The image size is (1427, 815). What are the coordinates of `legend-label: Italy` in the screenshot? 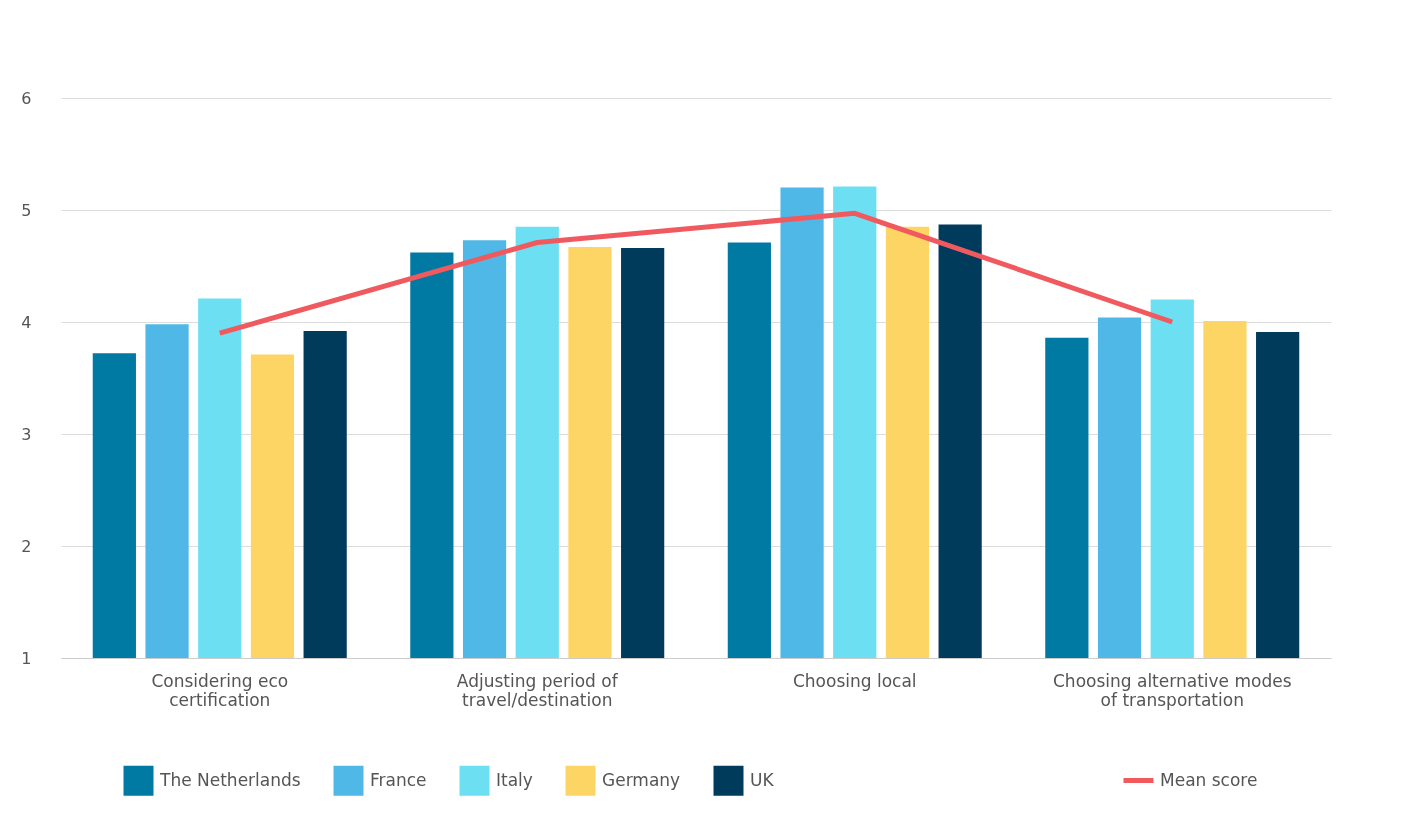 It's located at (514, 779).